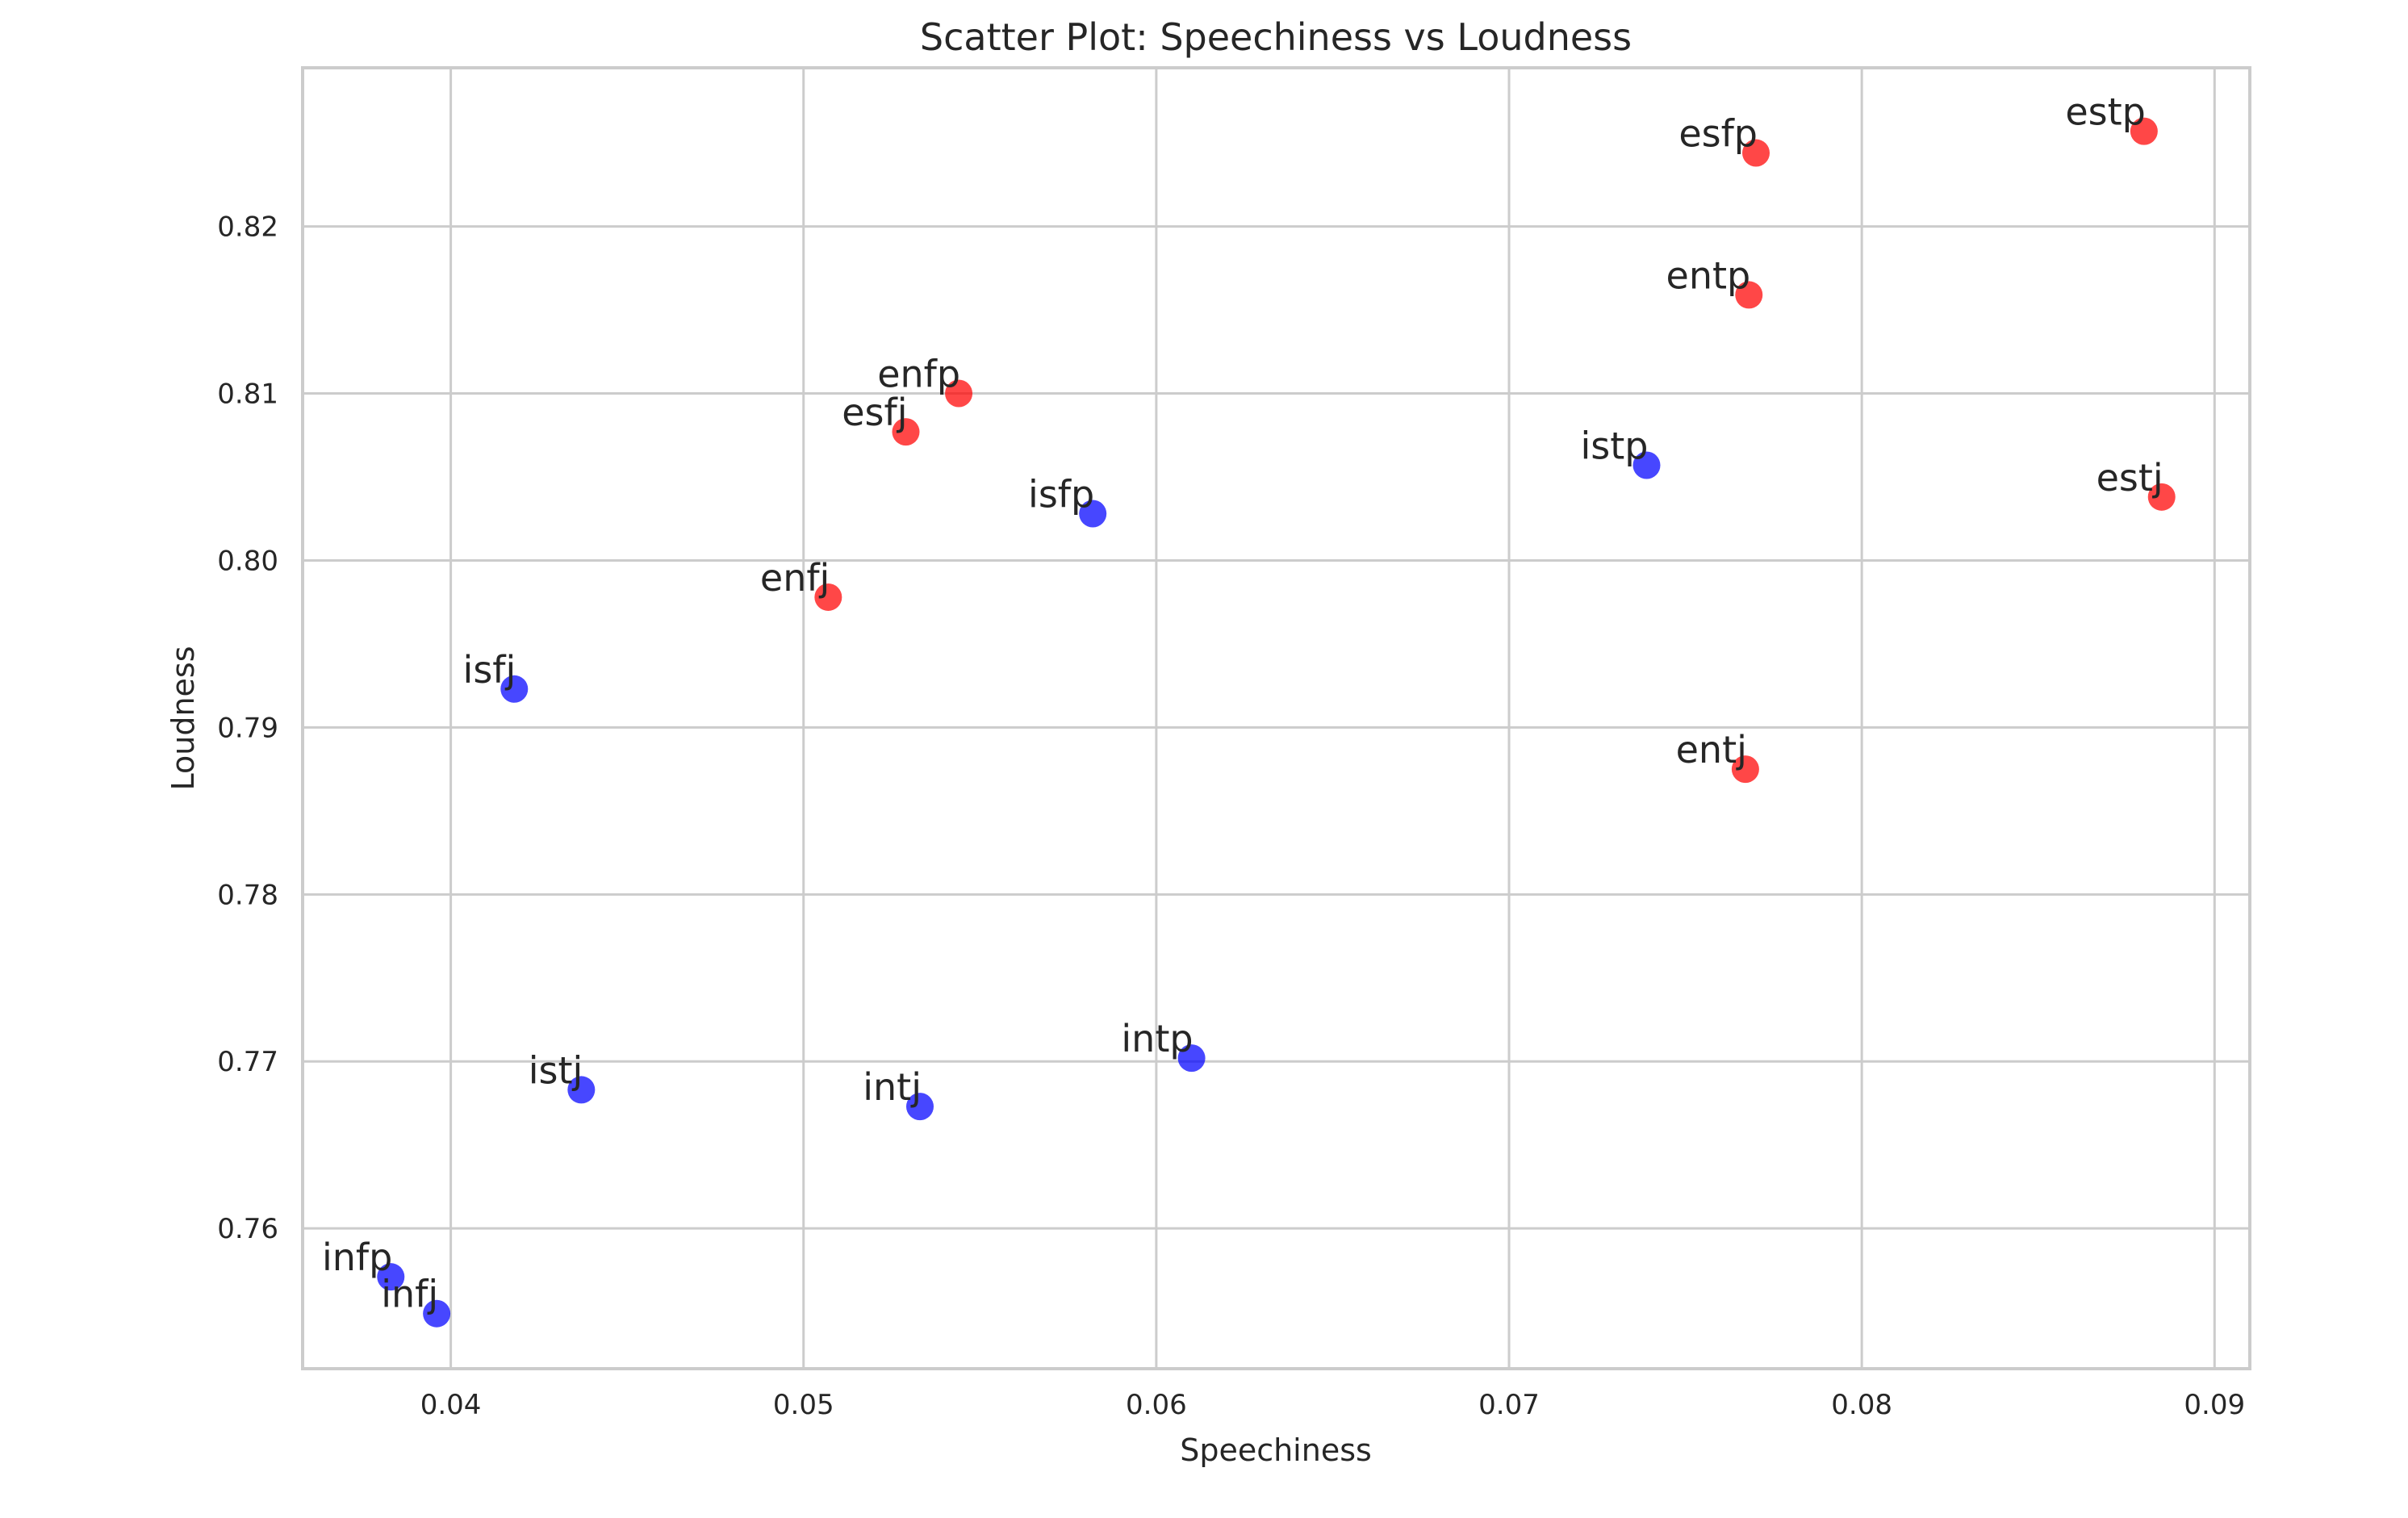 The height and width of the screenshot is (1518, 2408). I want to click on x-axis-label: Speechiness, so click(1276, 1450).